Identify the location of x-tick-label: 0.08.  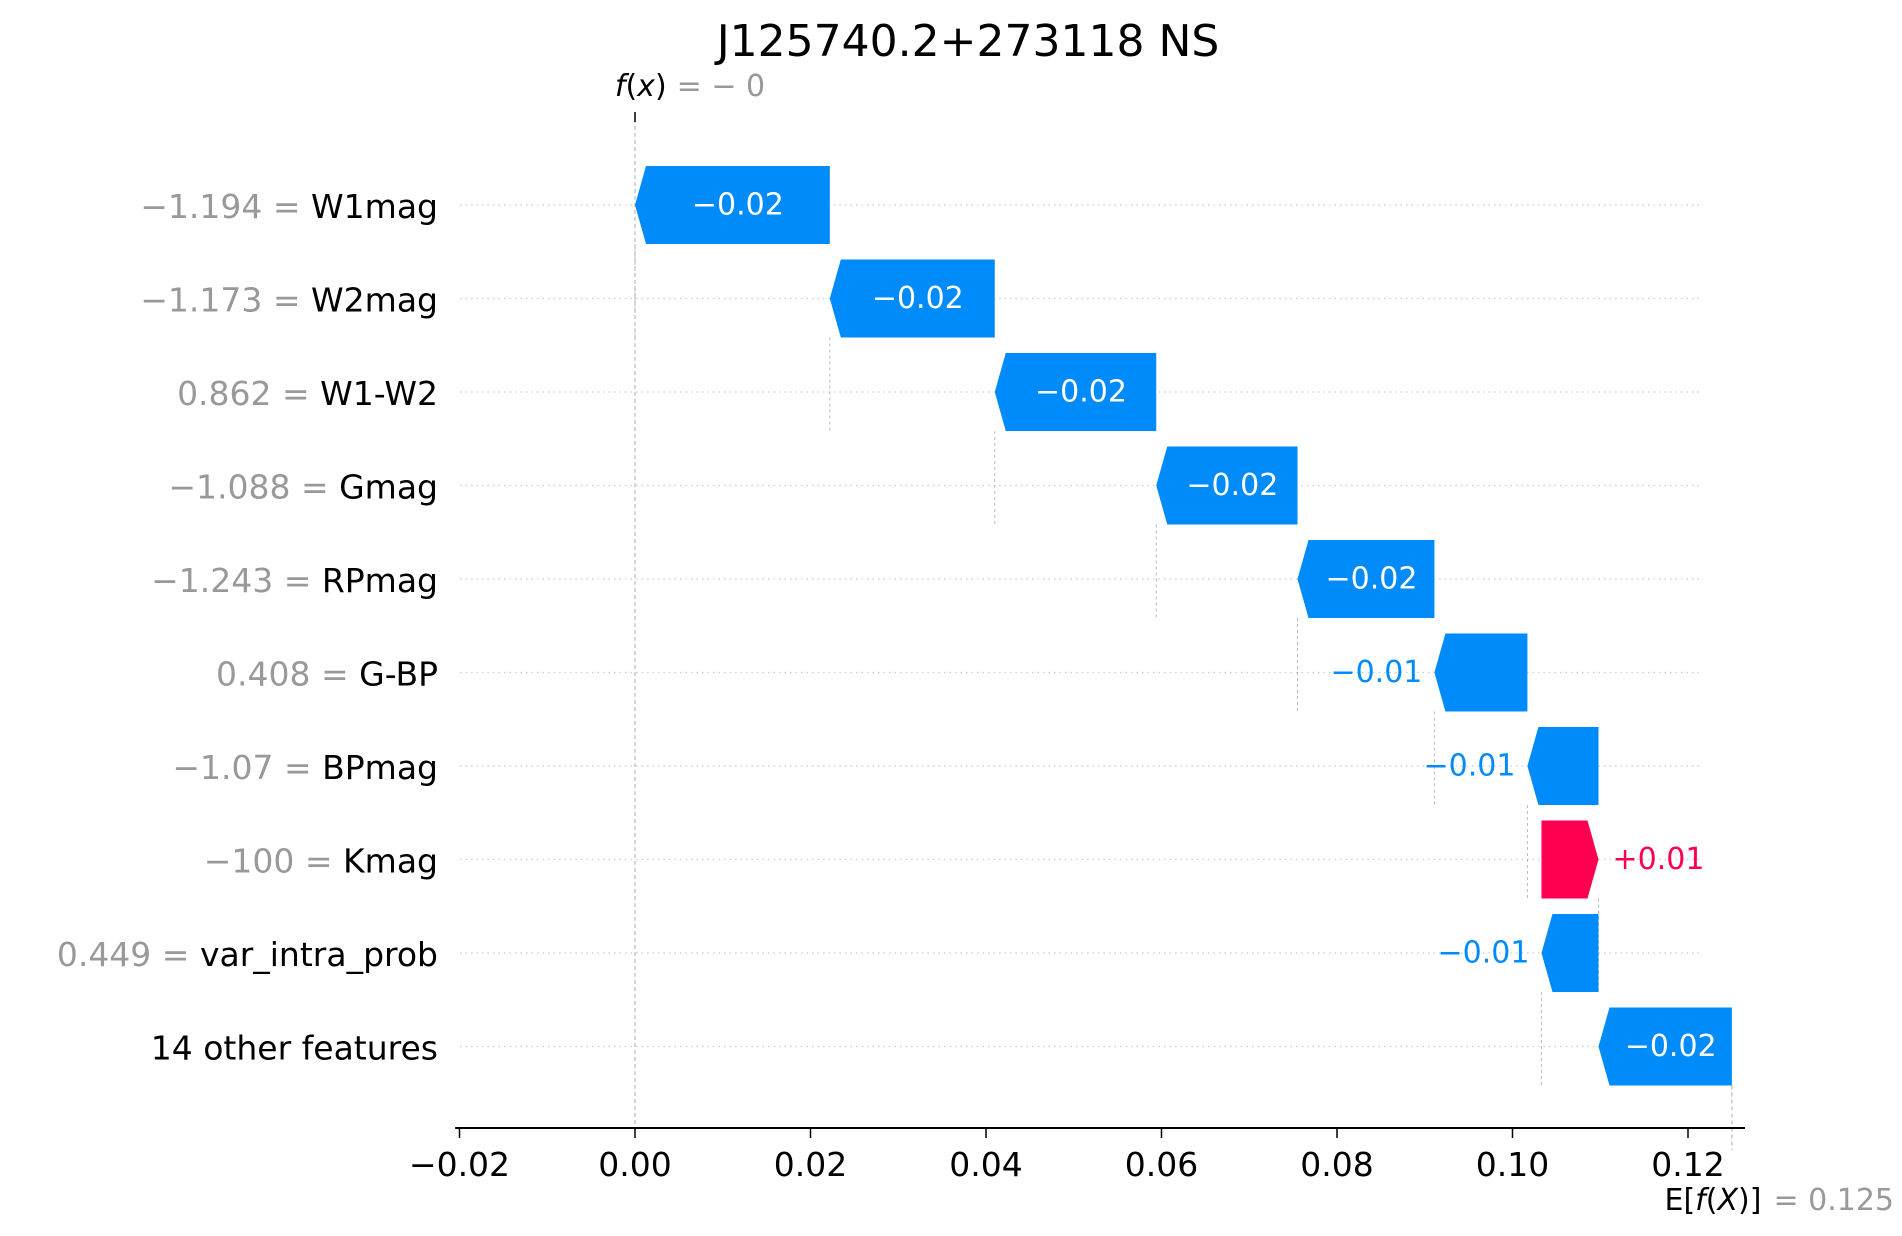
(1336, 1164).